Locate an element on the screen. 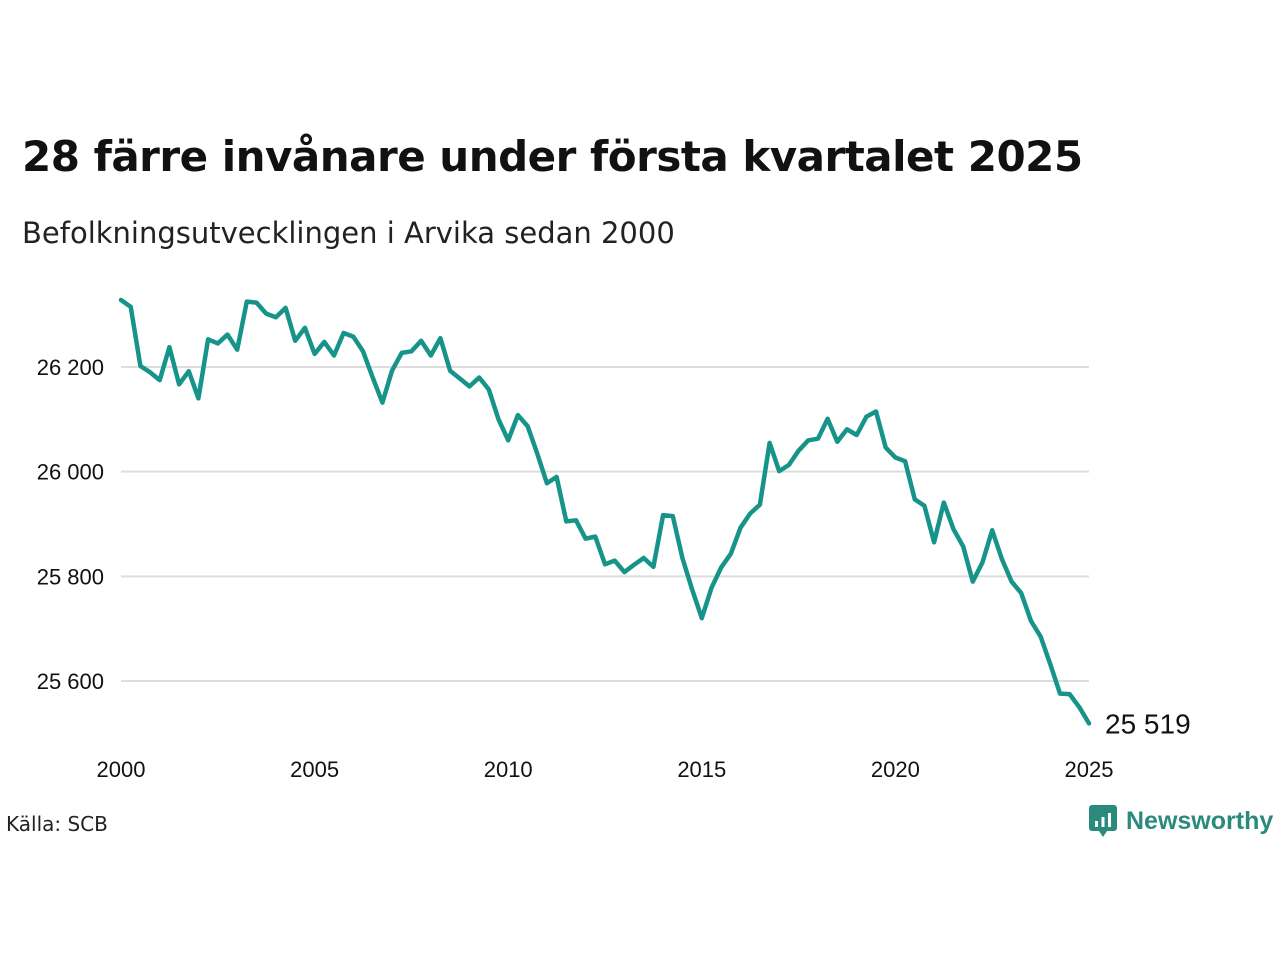 The width and height of the screenshot is (1280, 960). y-tick-label: 25 800 is located at coordinates (70, 576).